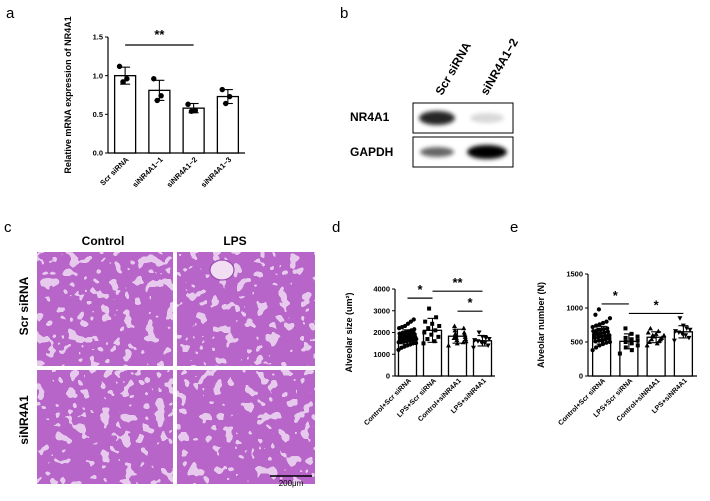 This screenshot has width=710, height=501. I want to click on y-tick-label: 1000, so click(381, 354).